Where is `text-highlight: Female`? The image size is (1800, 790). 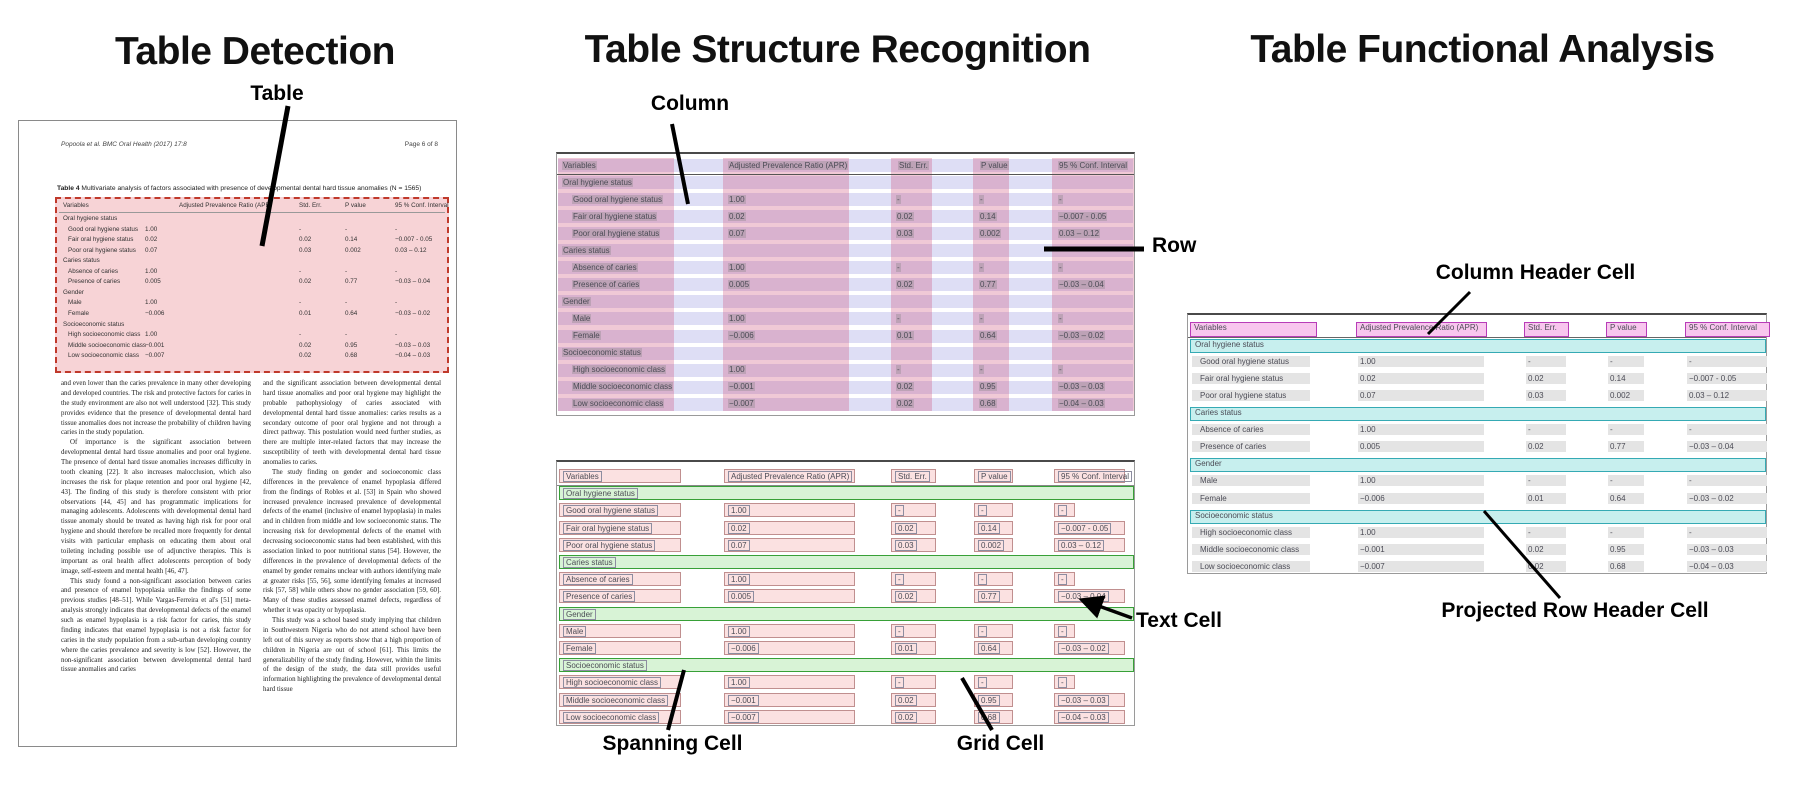 text-highlight: Female is located at coordinates (586, 335).